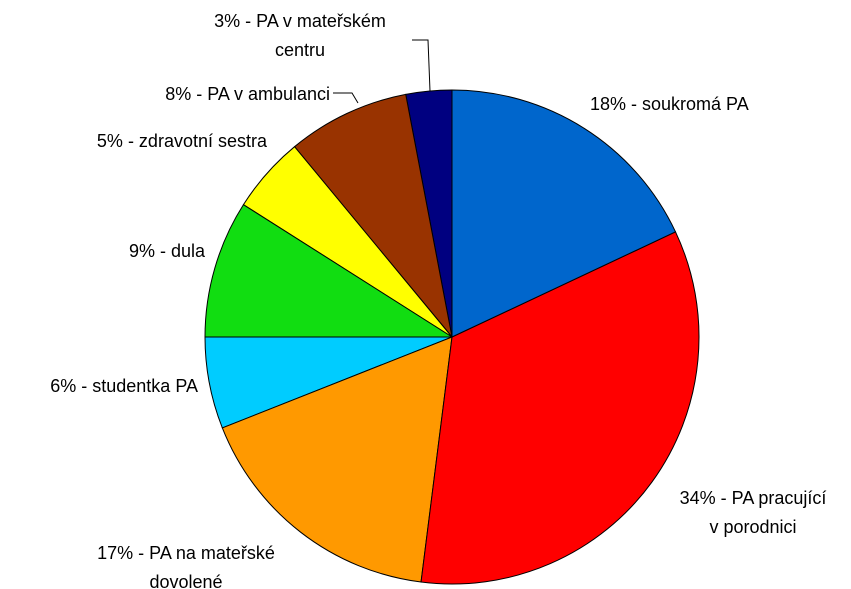 The height and width of the screenshot is (589, 851). I want to click on data-label-line: 8% - PA v ambulanci, so click(247, 94).